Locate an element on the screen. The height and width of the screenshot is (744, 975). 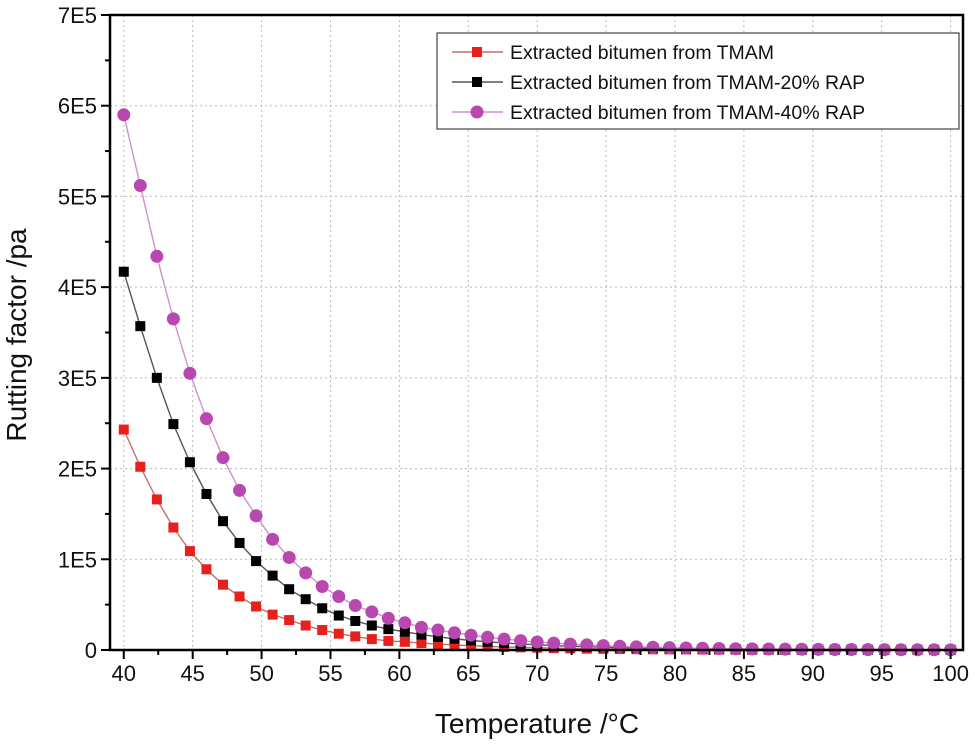
y-tick-label: 2E5 is located at coordinates (77, 469).